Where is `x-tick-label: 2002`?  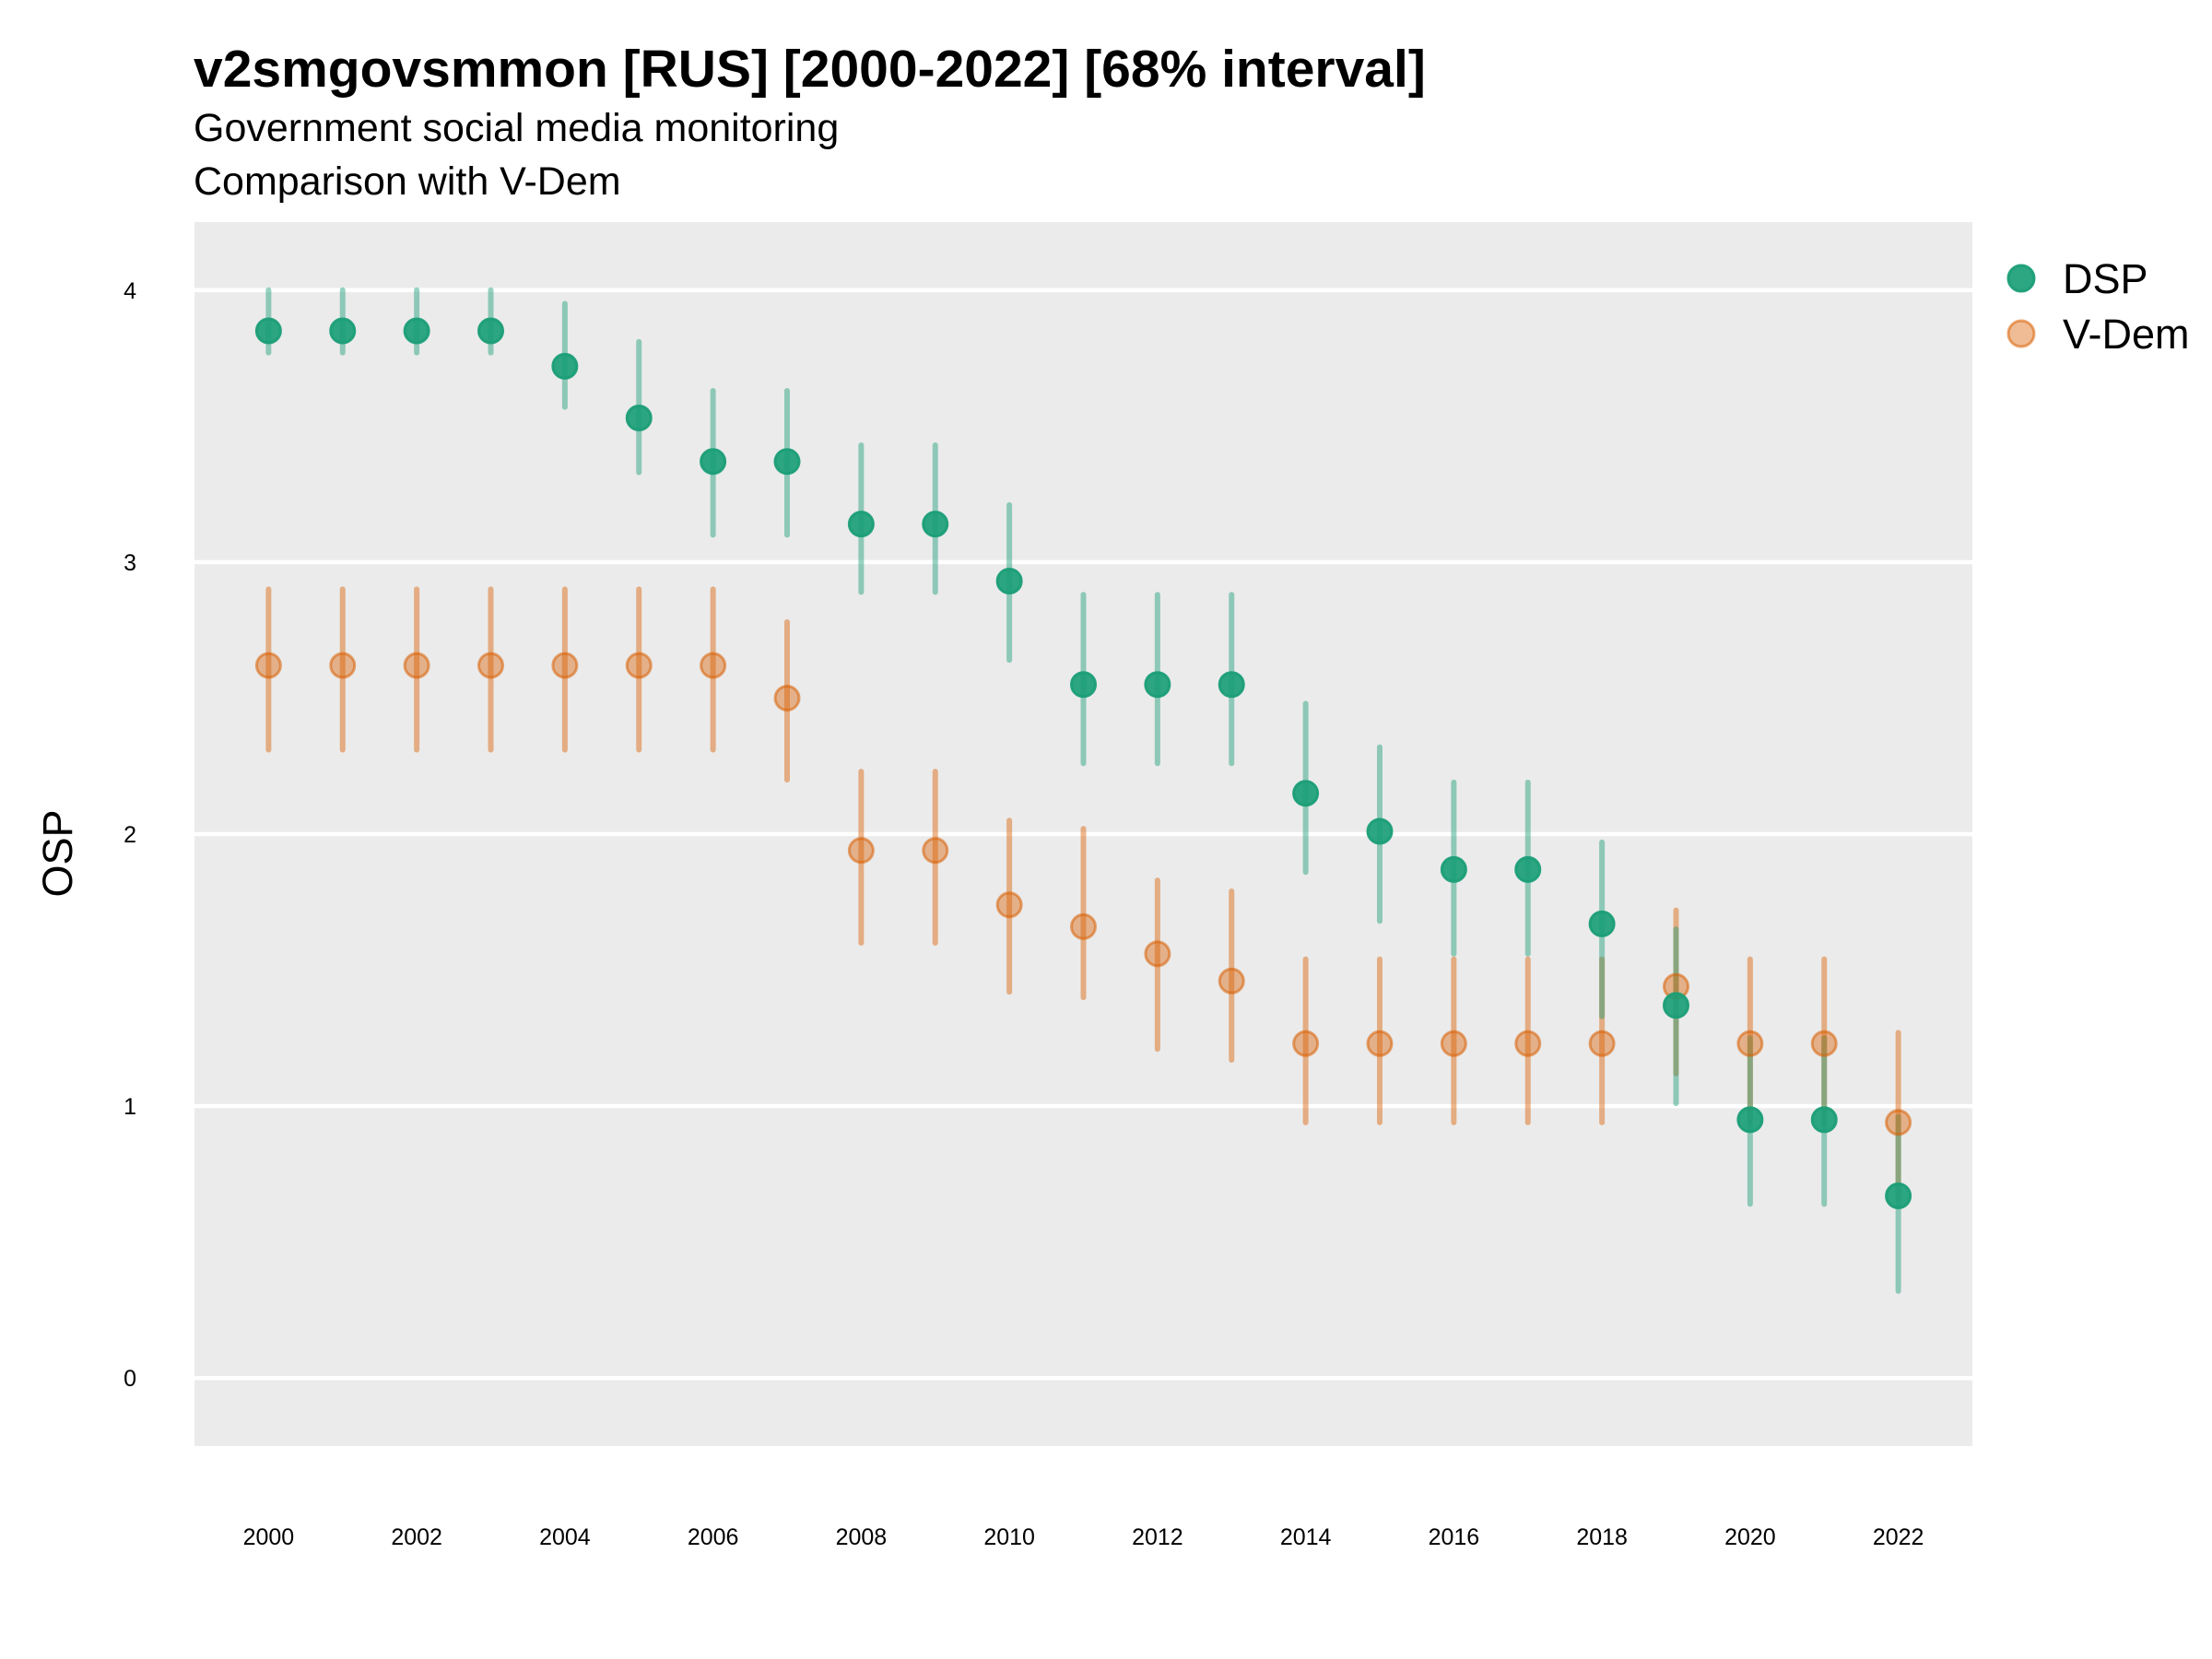
x-tick-label: 2002 is located at coordinates (416, 1537).